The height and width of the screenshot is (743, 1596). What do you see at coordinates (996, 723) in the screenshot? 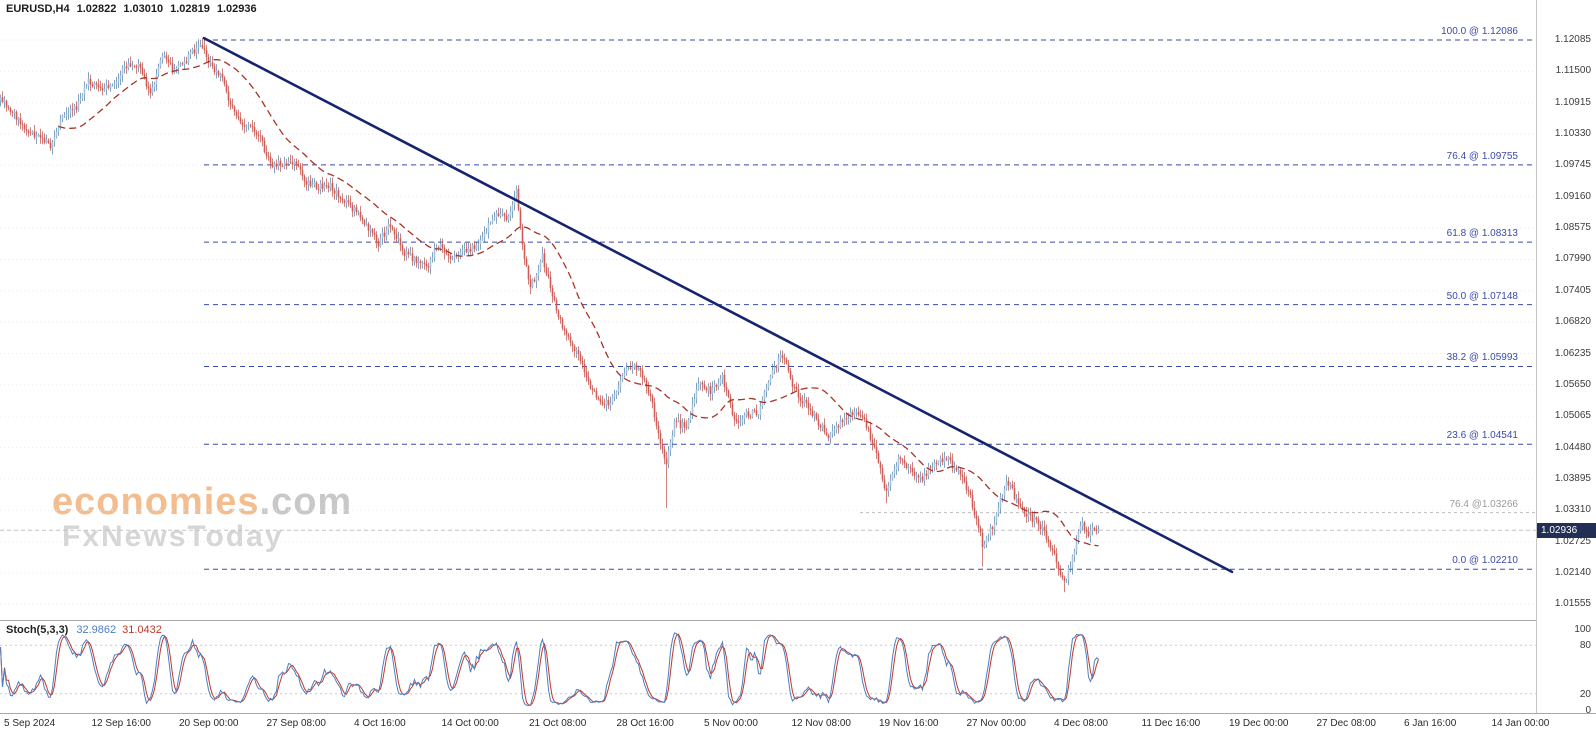
I see `time-axis-label: 27 Nov 00:00` at bounding box center [996, 723].